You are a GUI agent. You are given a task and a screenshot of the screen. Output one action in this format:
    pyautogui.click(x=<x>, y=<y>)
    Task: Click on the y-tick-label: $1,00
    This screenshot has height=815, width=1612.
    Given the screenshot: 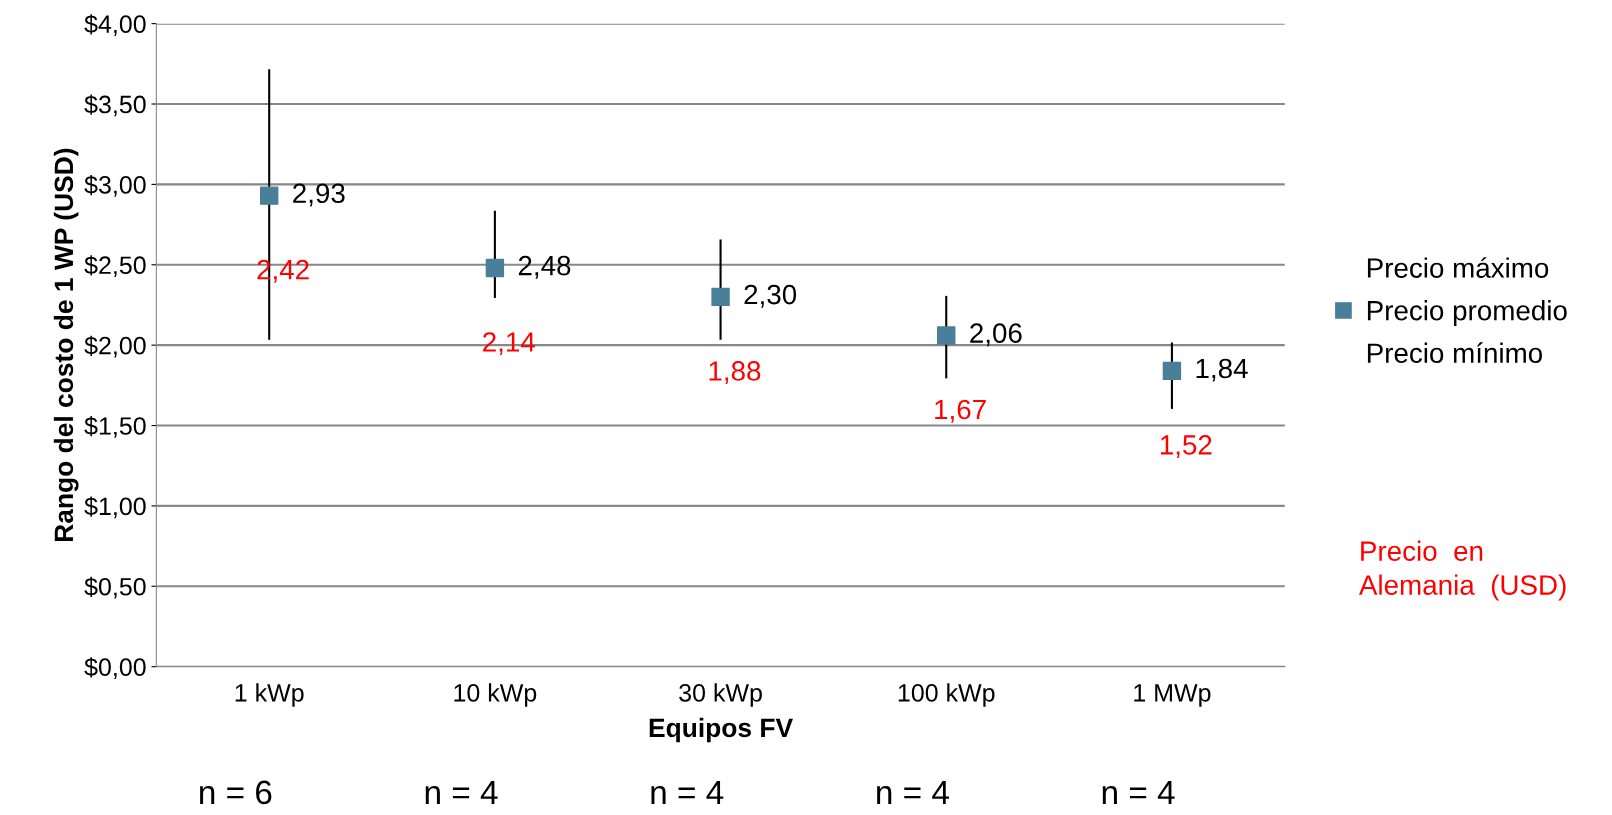 What is the action you would take?
    pyautogui.click(x=115, y=507)
    